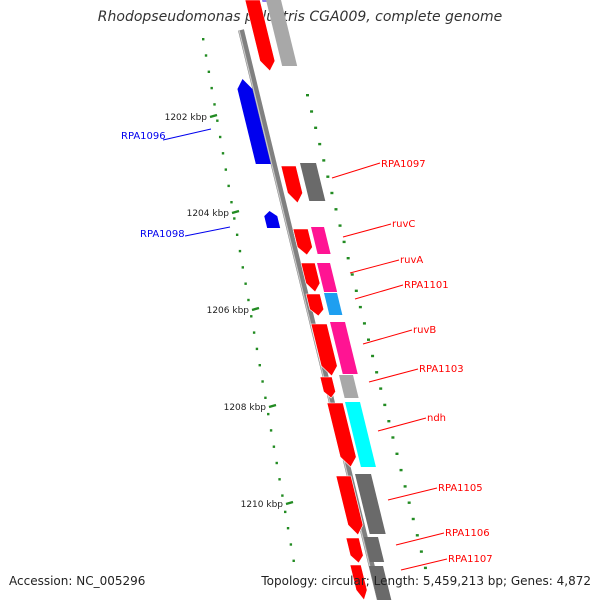  I want to click on scale-label: 1204 kbp, so click(208, 214).